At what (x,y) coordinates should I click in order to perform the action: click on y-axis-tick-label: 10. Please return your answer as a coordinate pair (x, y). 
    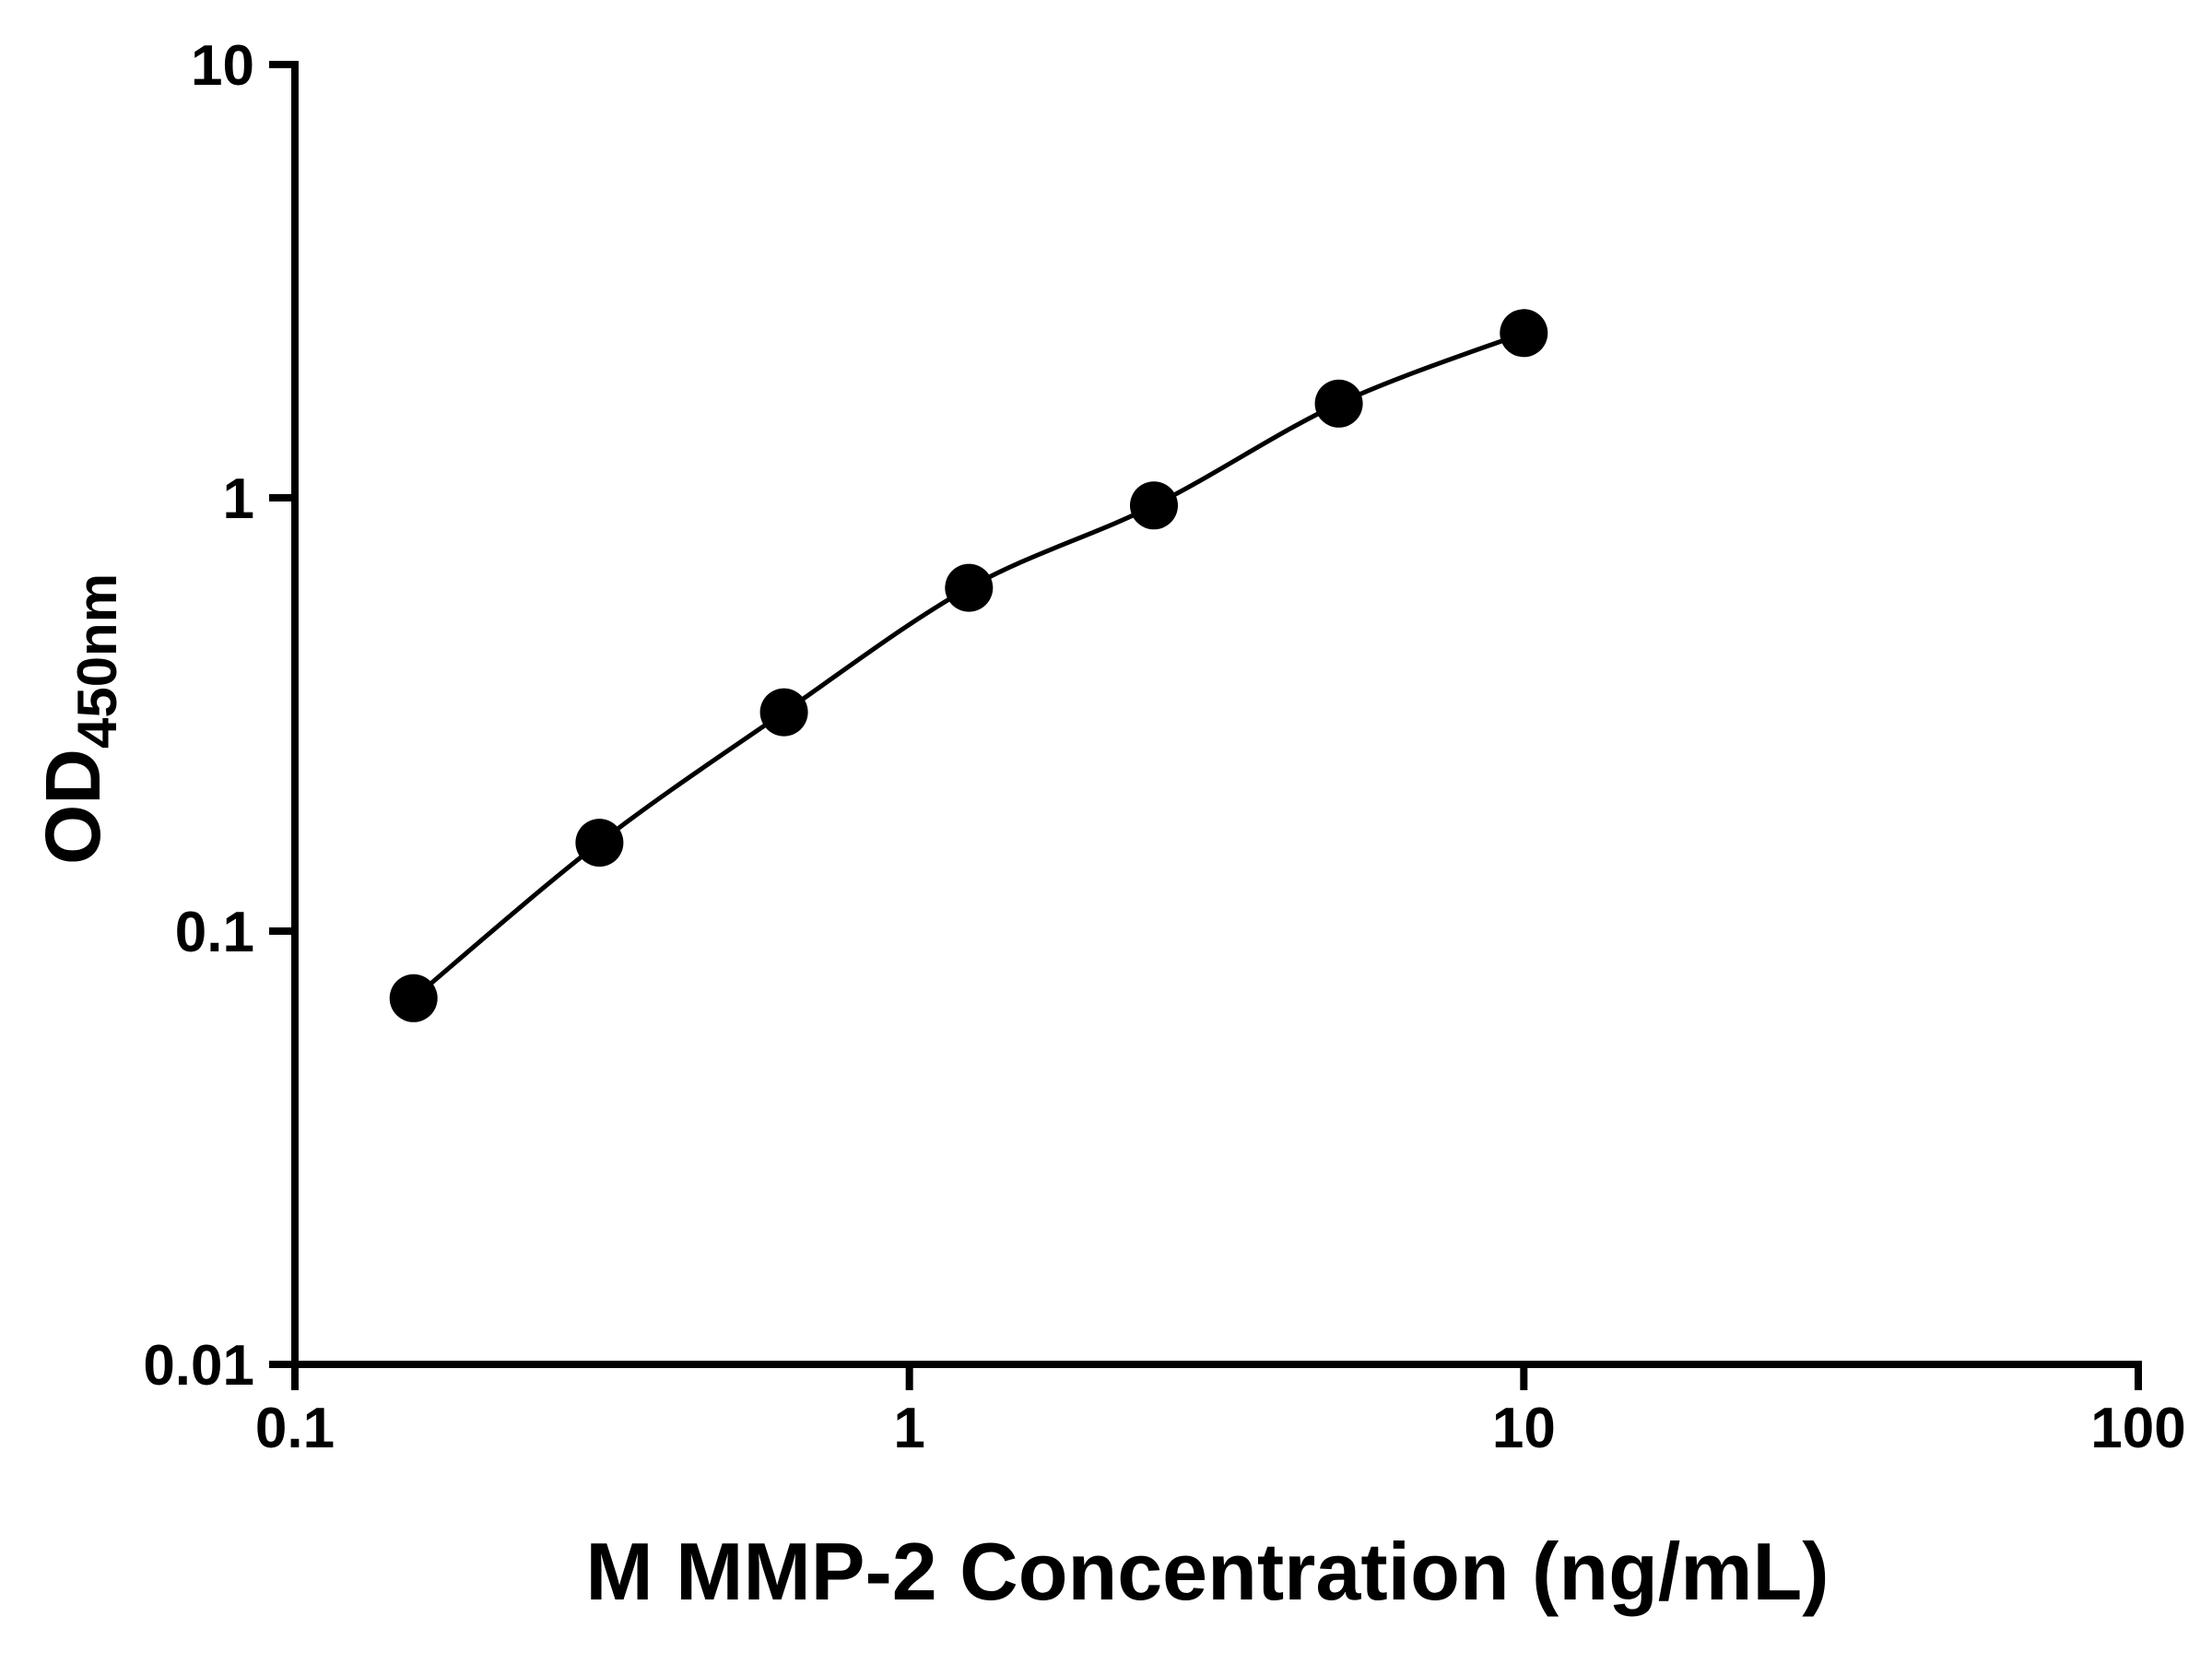
    Looking at the image, I should click on (222, 66).